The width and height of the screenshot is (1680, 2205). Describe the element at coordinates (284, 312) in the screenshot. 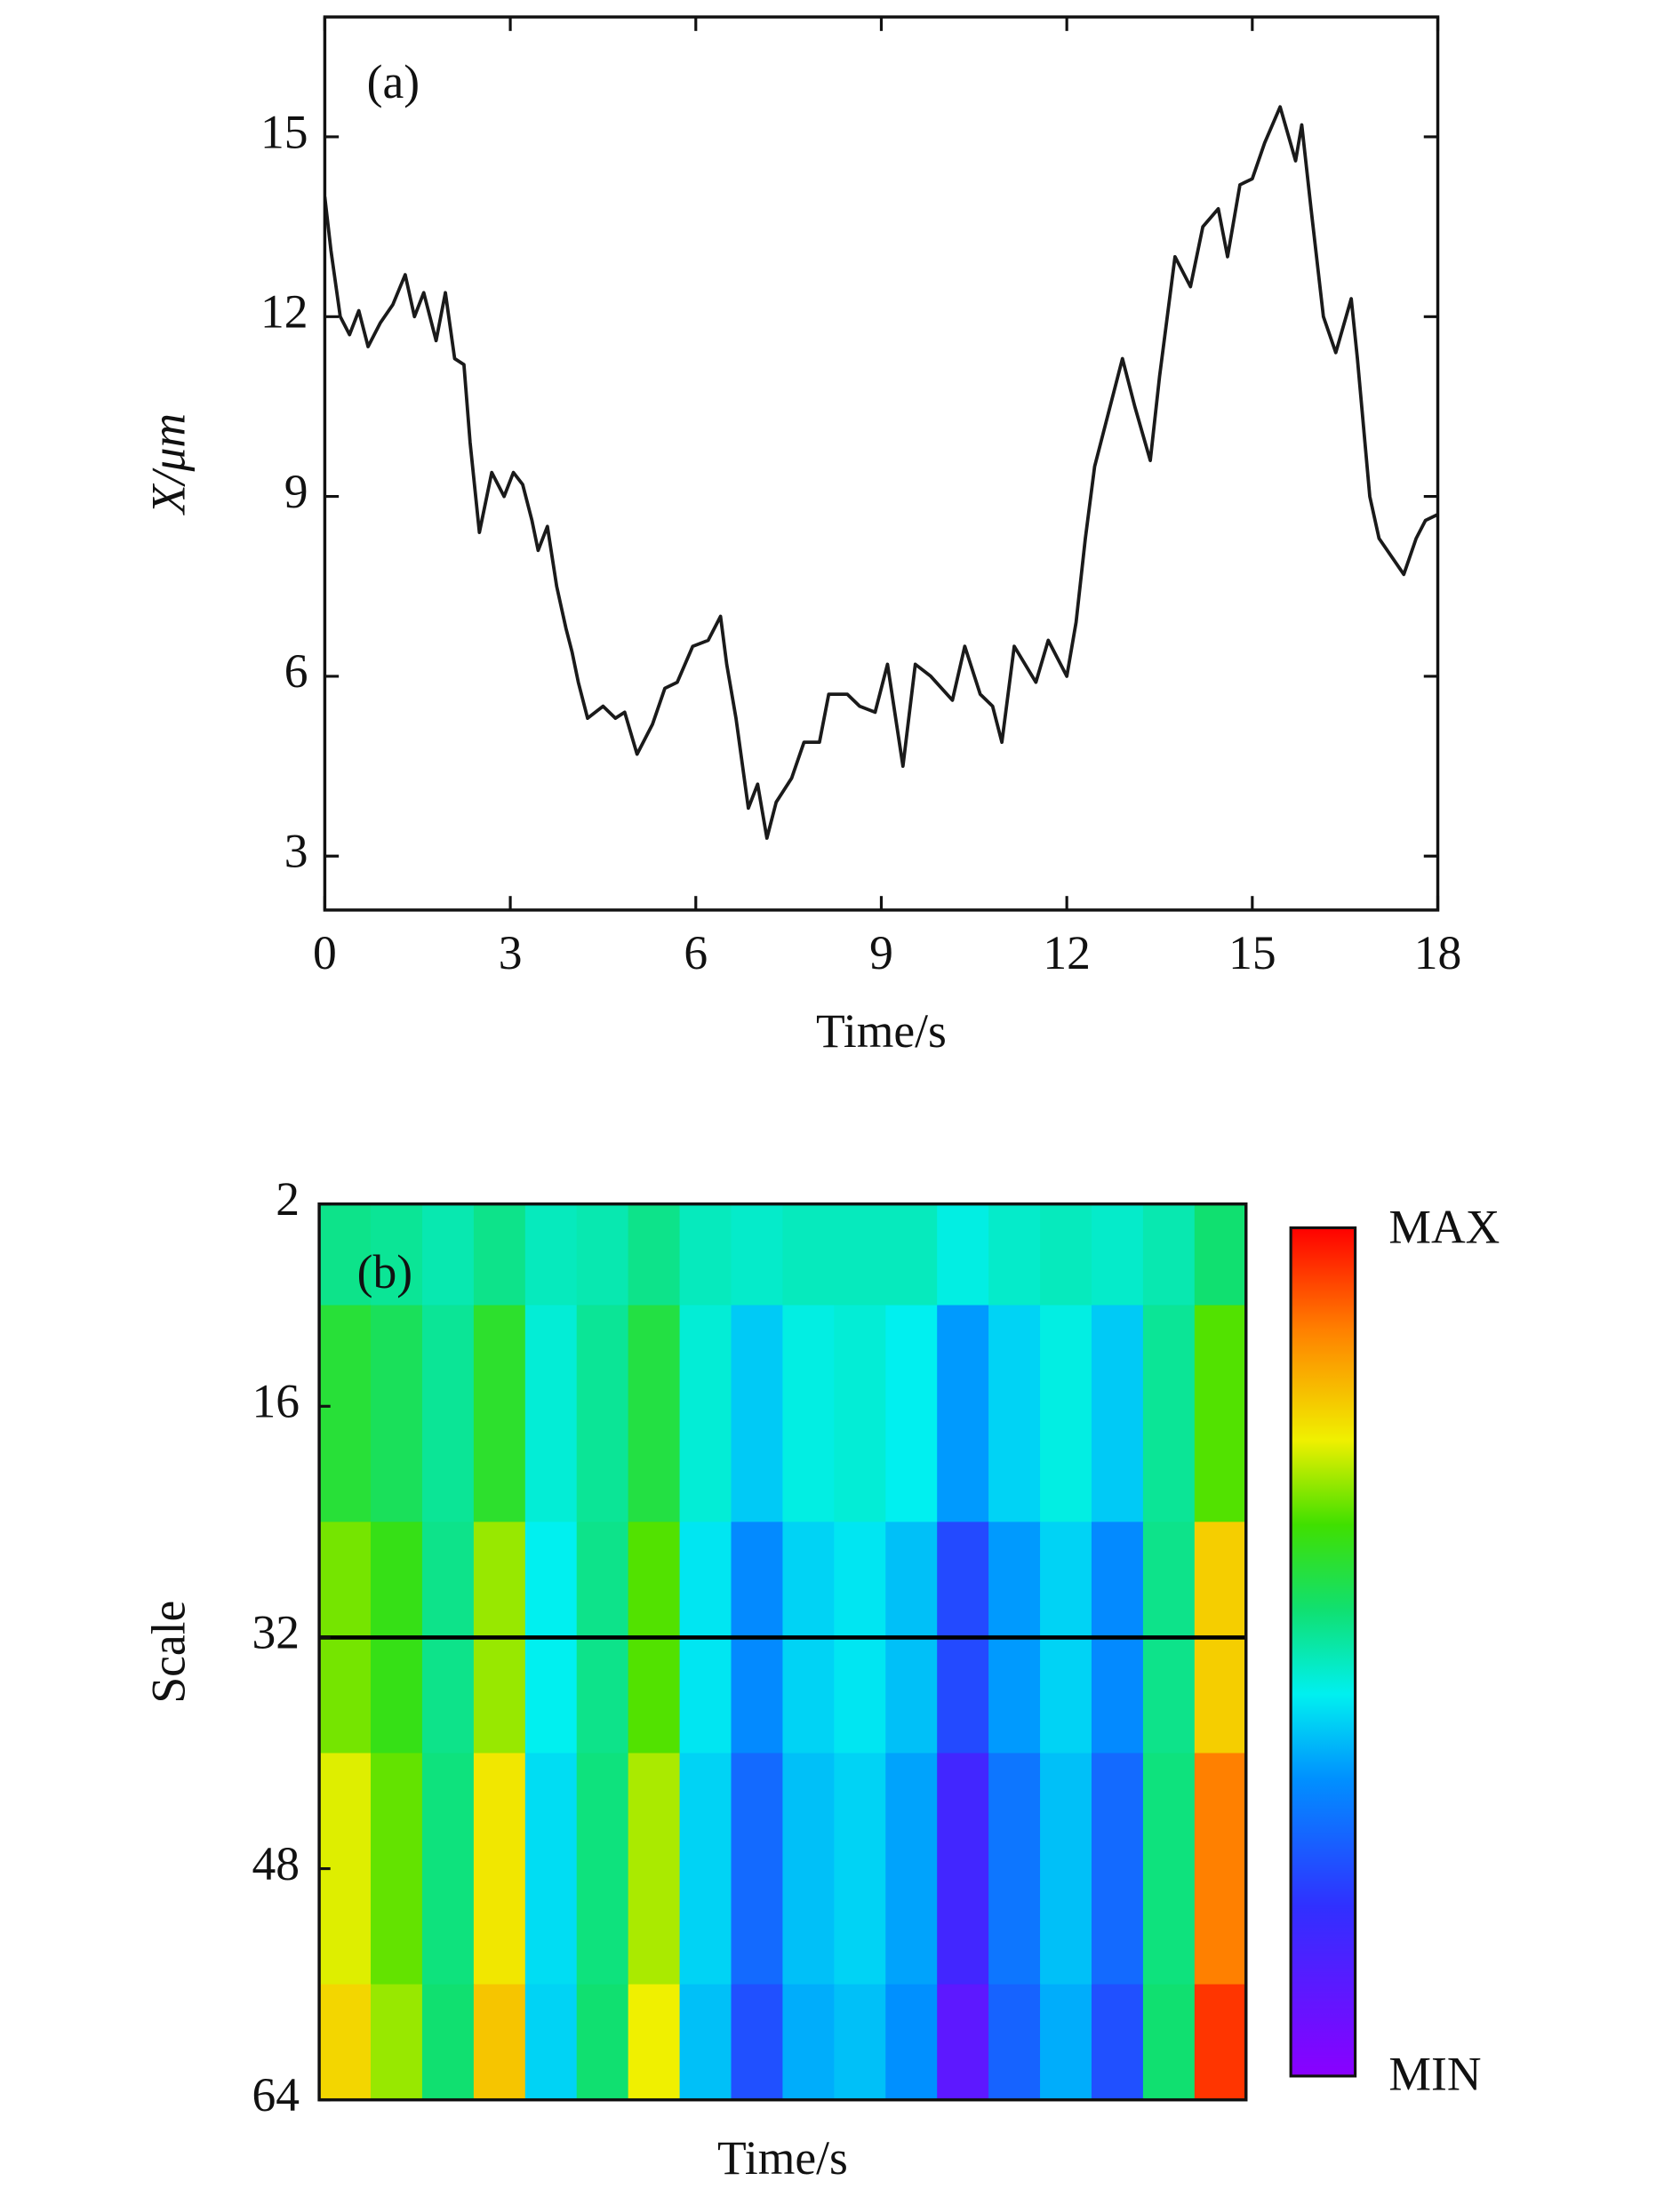

I see `y-tick-label: 12` at that location.